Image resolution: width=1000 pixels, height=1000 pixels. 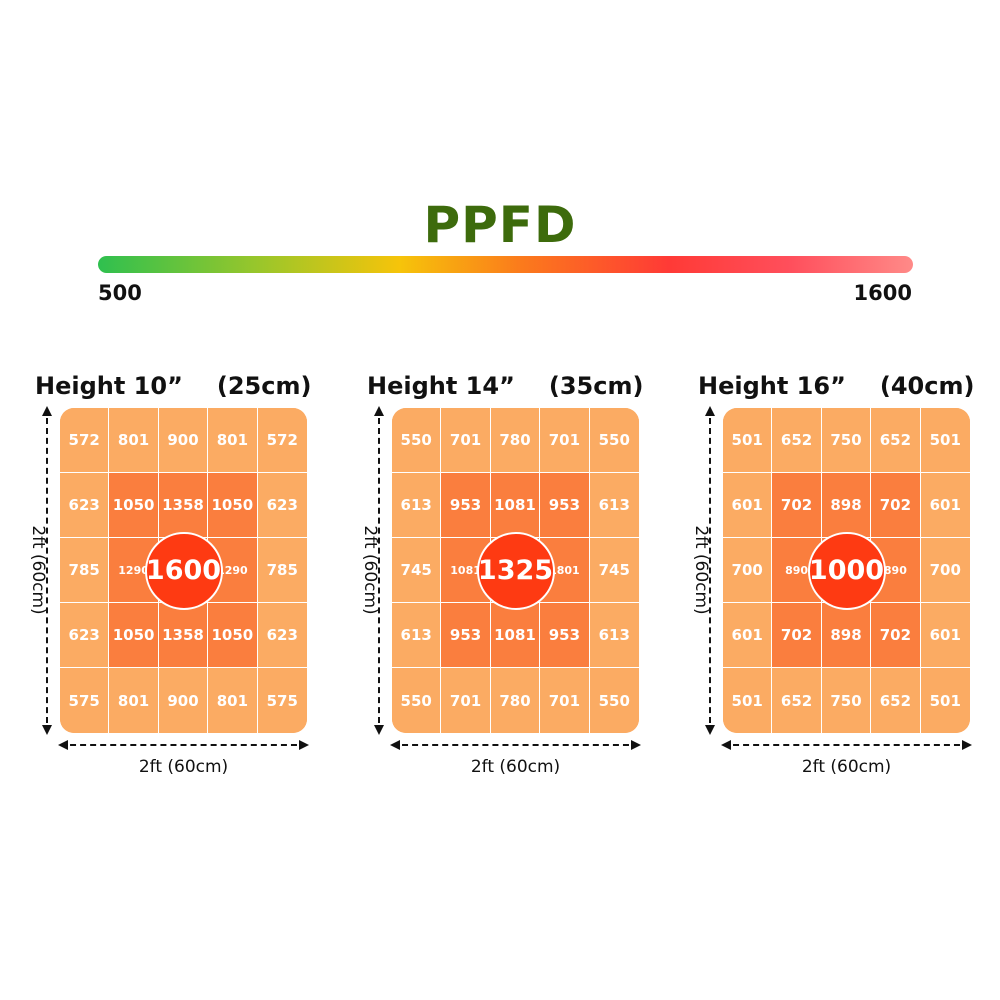 I want to click on metric-height-label: (25cm), so click(x=264, y=386).